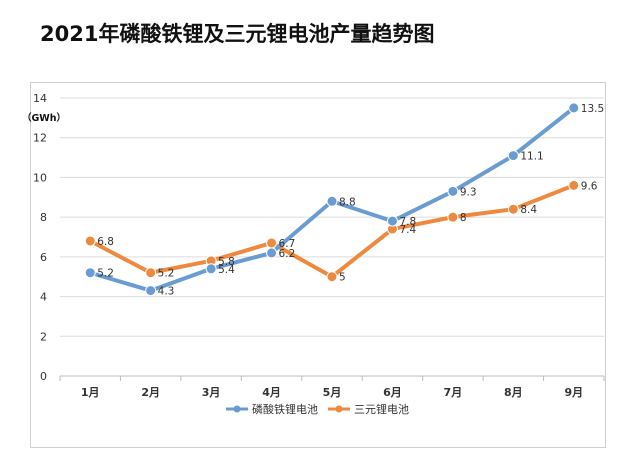 The image size is (640, 457). I want to click on x-tick-label: 8月, so click(513, 392).